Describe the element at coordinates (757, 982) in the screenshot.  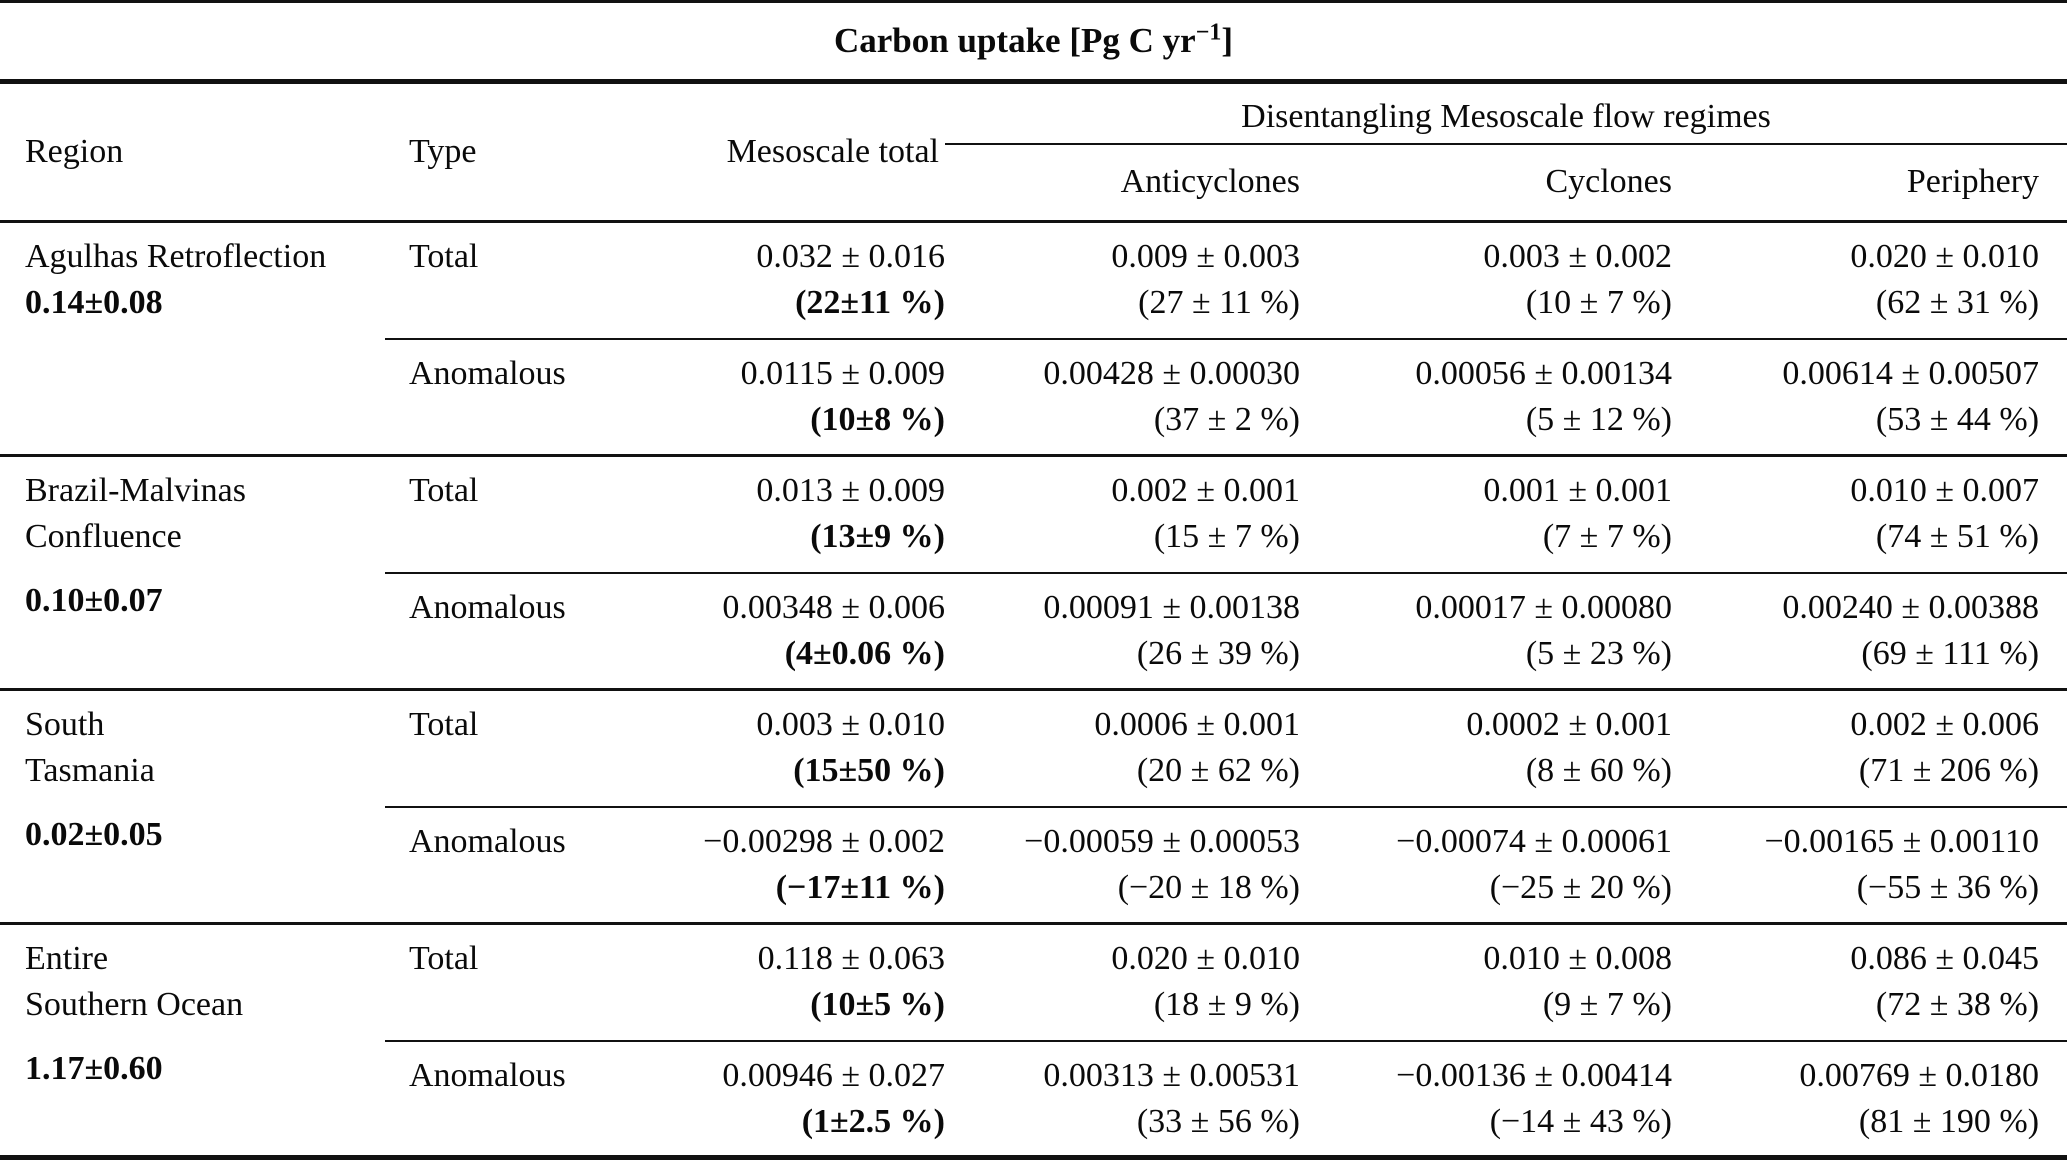
I see `mesoscale-total-cell: 0.118 ± 0.063 (10±5 %)` at that location.